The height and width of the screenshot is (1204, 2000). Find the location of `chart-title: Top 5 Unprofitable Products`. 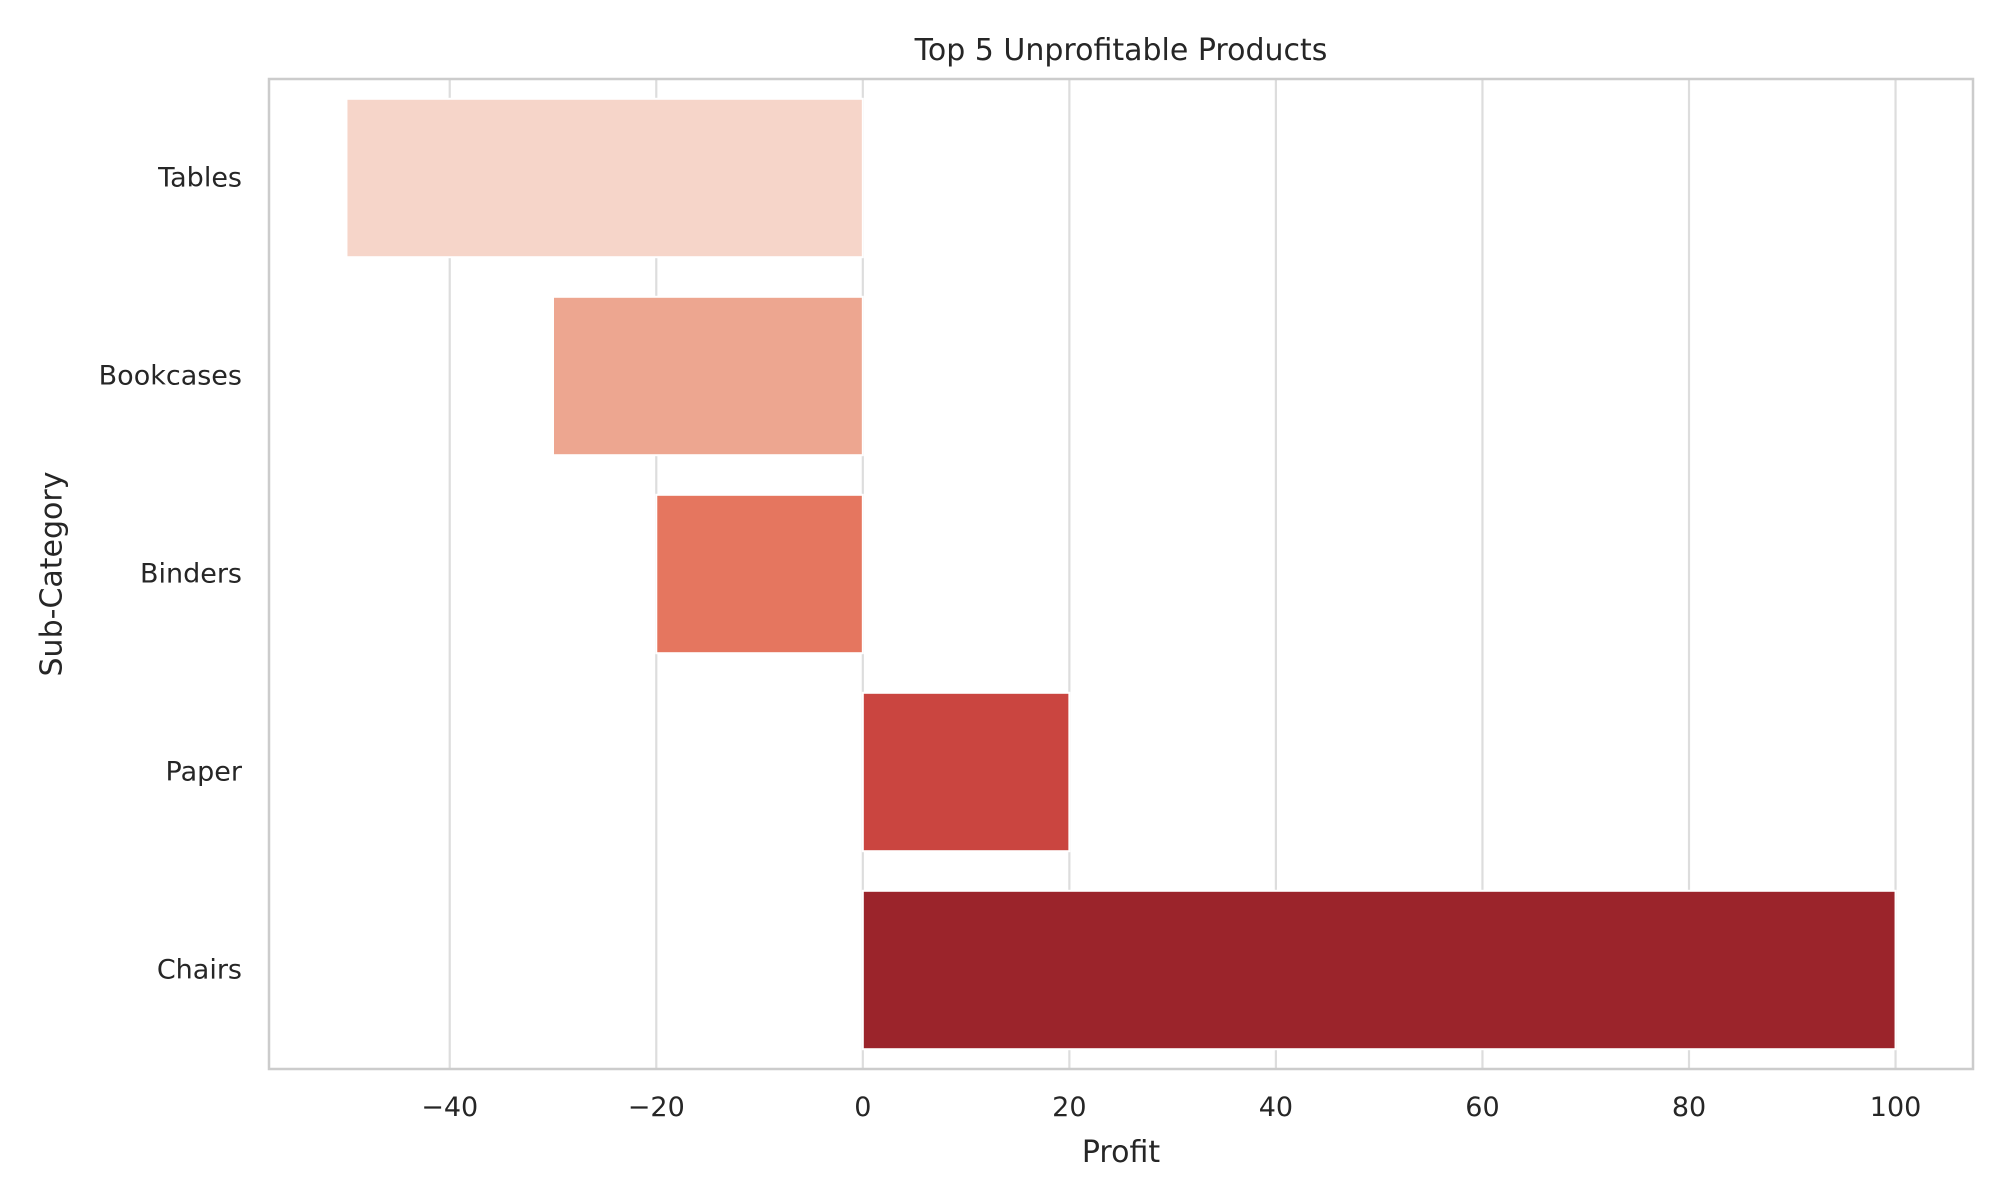

chart-title: Top 5 Unprofitable Products is located at coordinates (1121, 50).